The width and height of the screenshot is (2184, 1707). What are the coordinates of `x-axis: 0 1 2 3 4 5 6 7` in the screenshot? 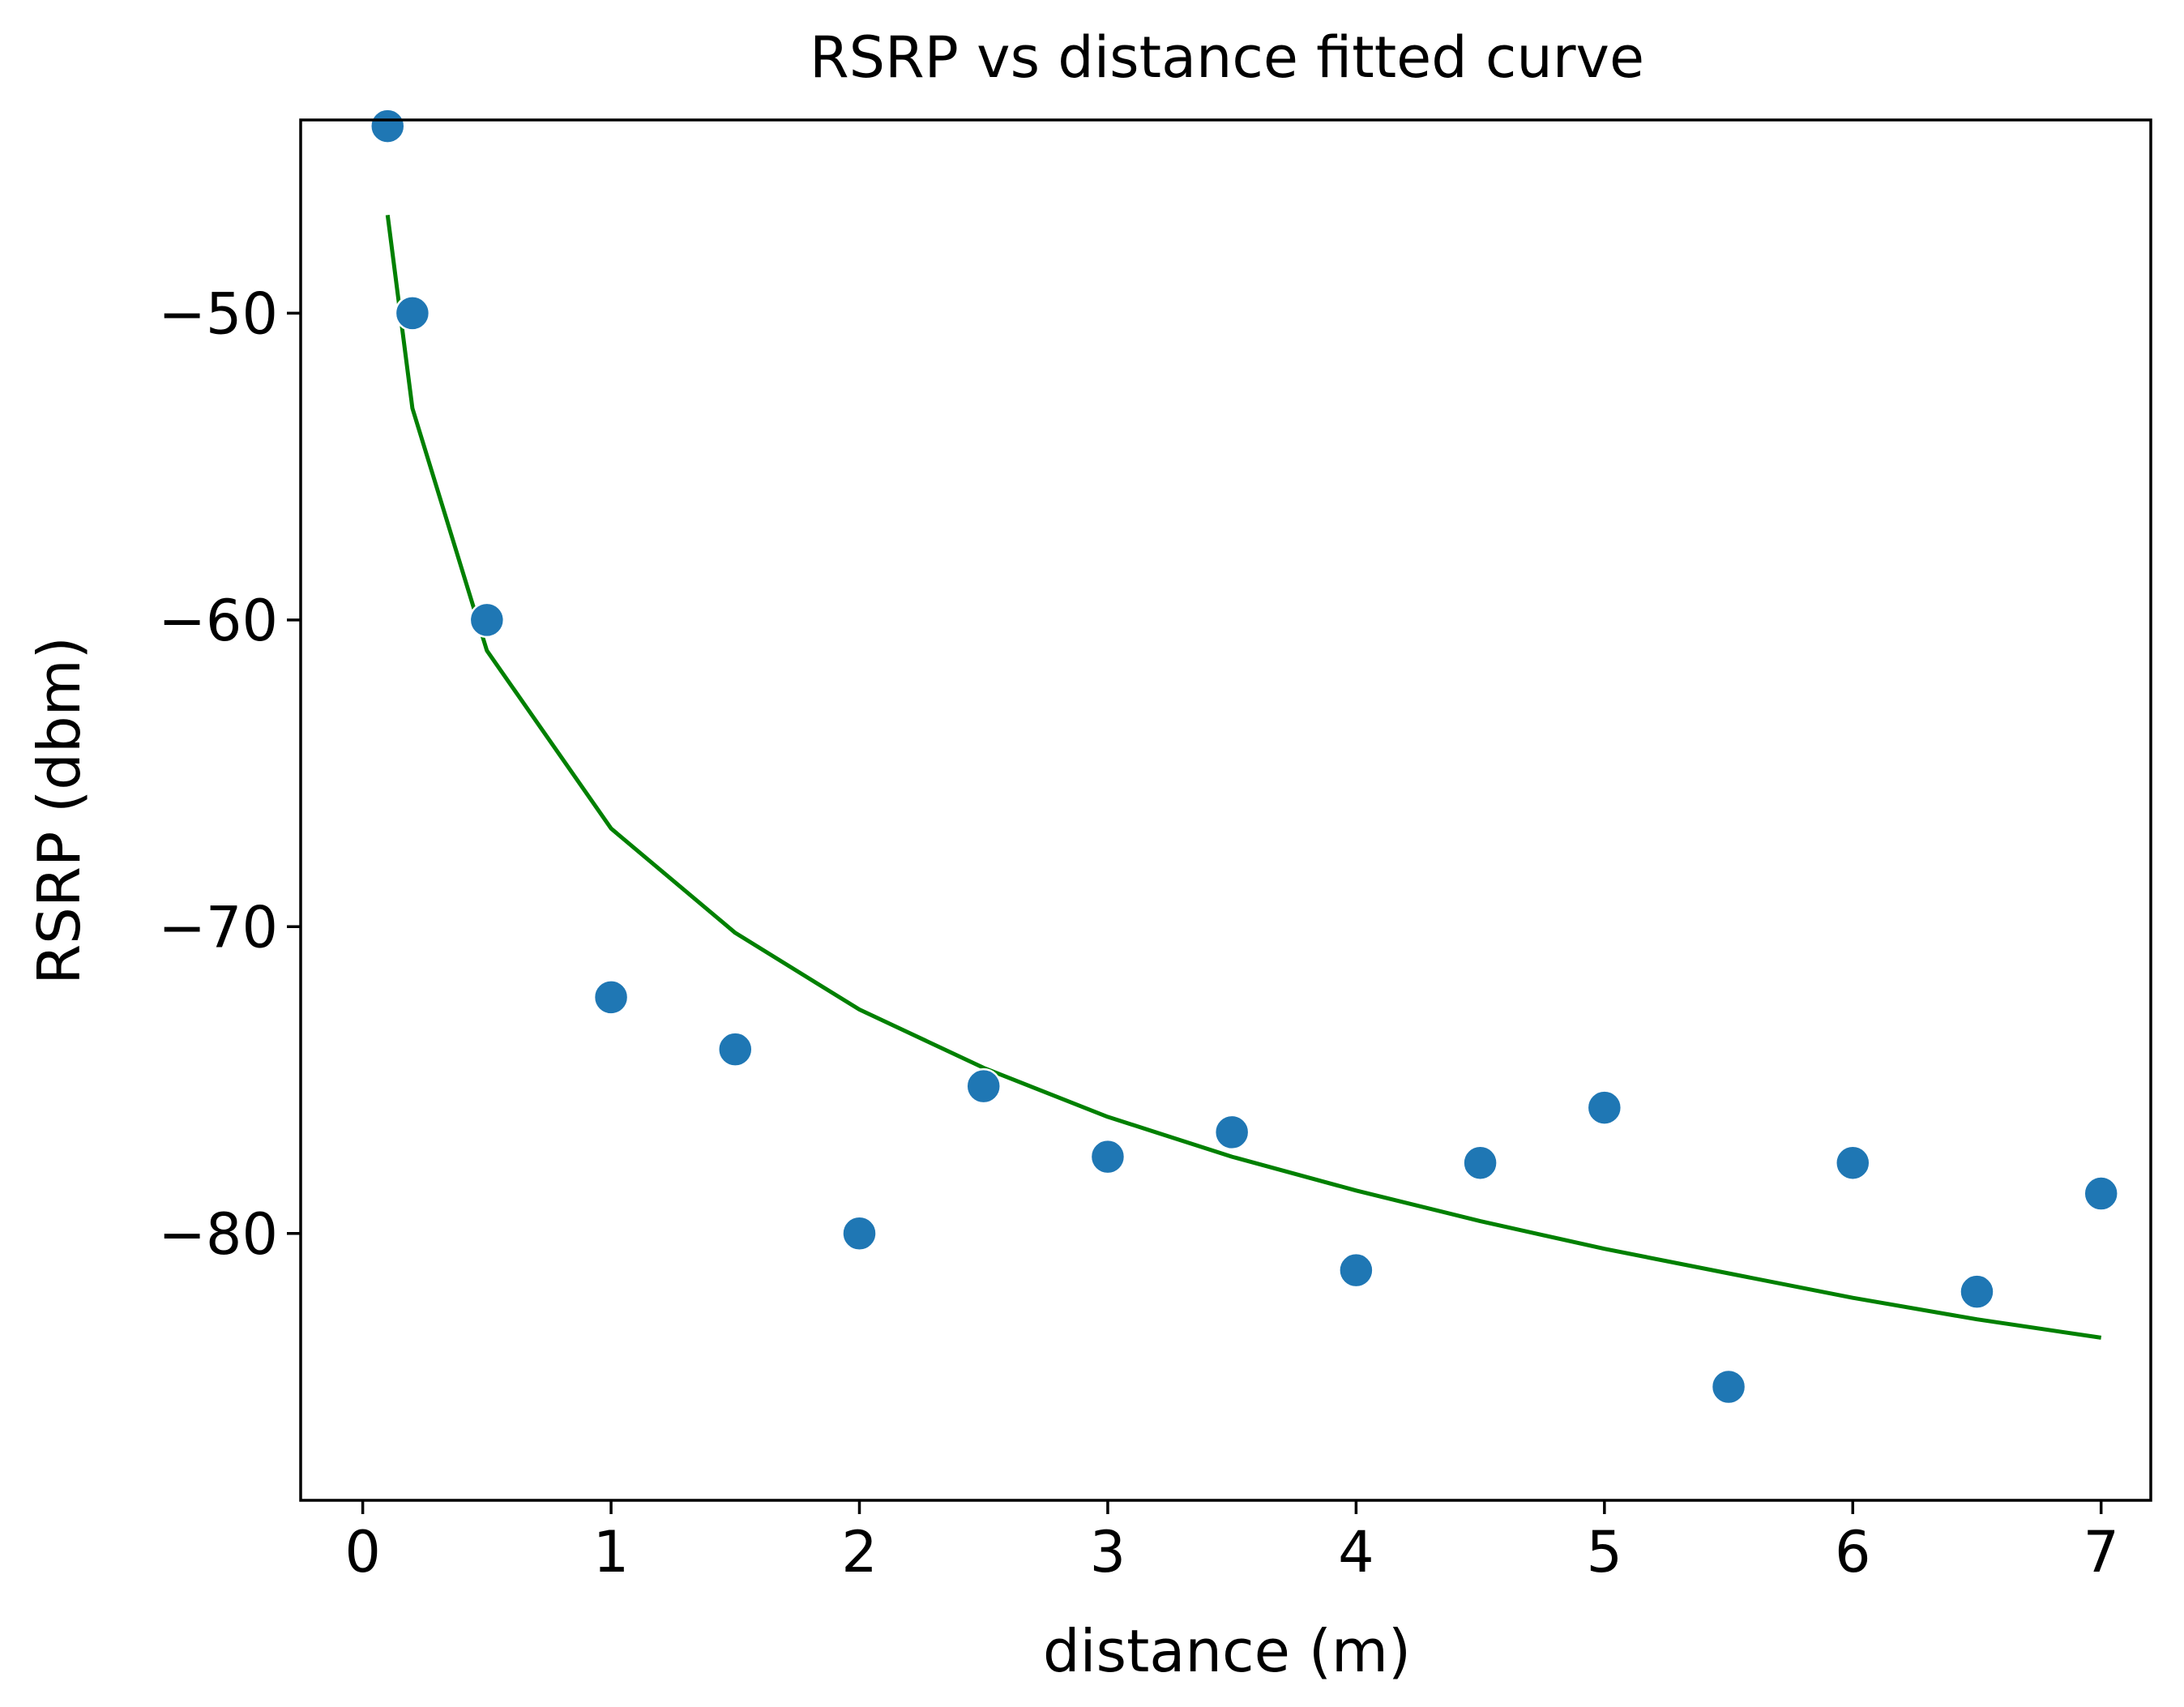 It's located at (1231, 1542).